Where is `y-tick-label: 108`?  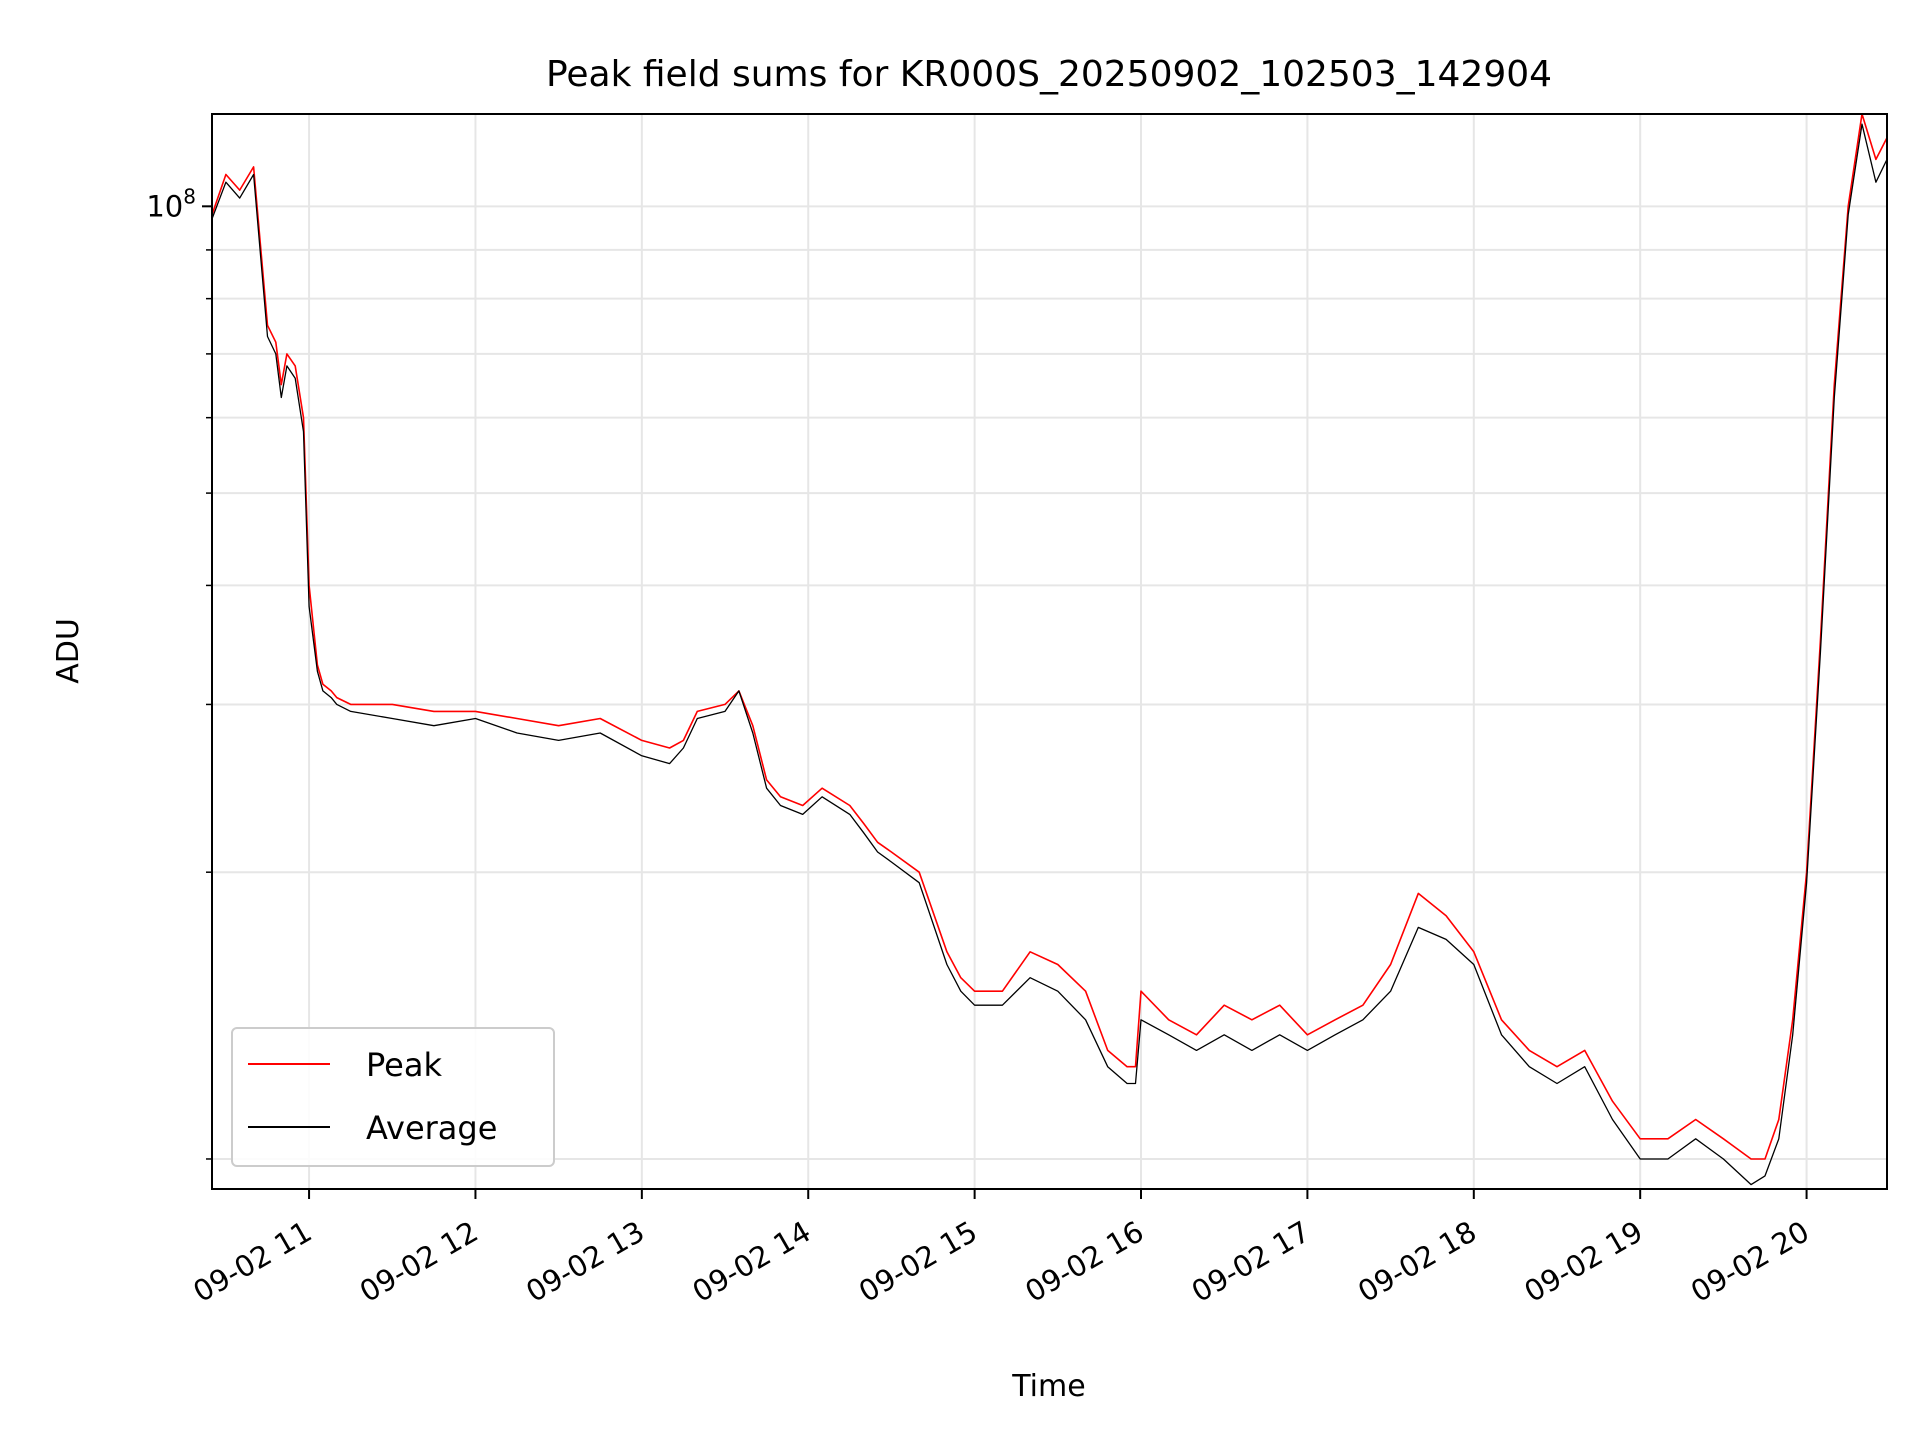 y-tick-label: 108 is located at coordinates (171, 203).